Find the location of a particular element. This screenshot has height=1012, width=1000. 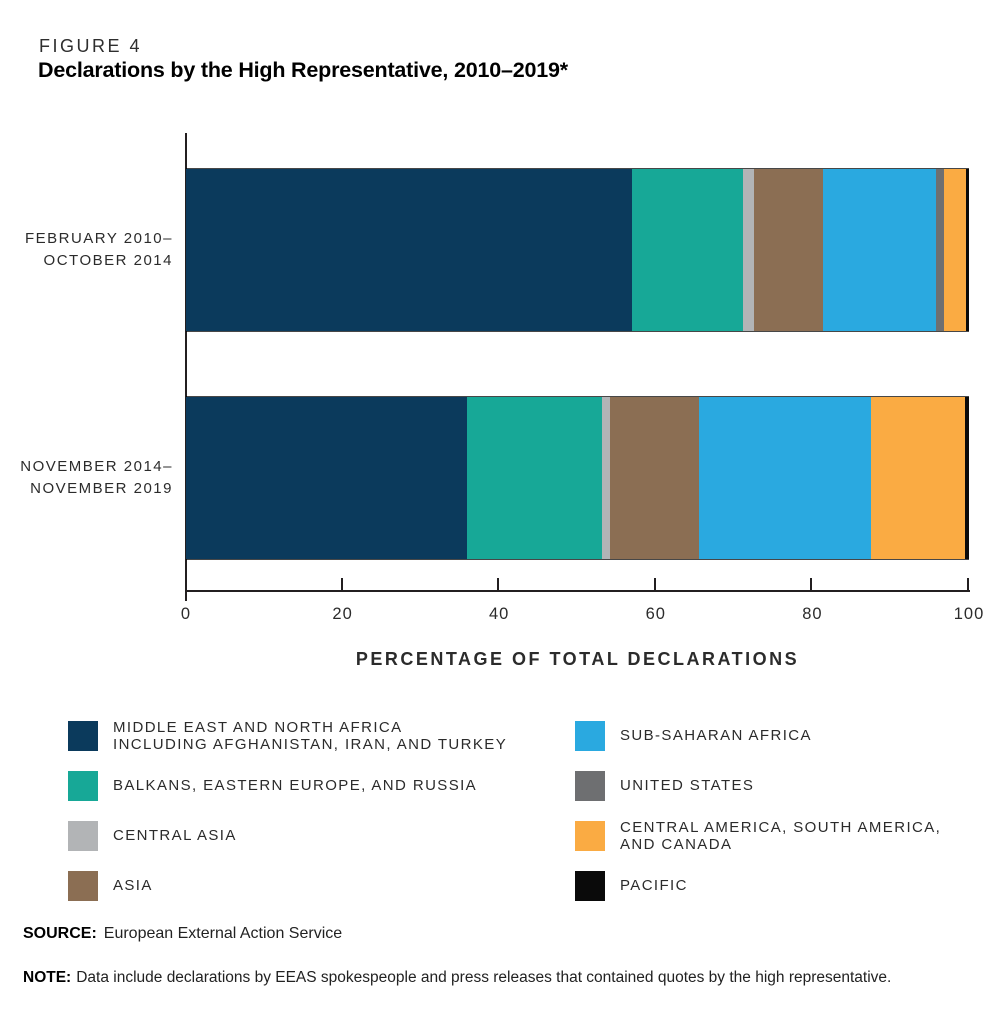

legend-label: UNITED STATES is located at coordinates (687, 786).